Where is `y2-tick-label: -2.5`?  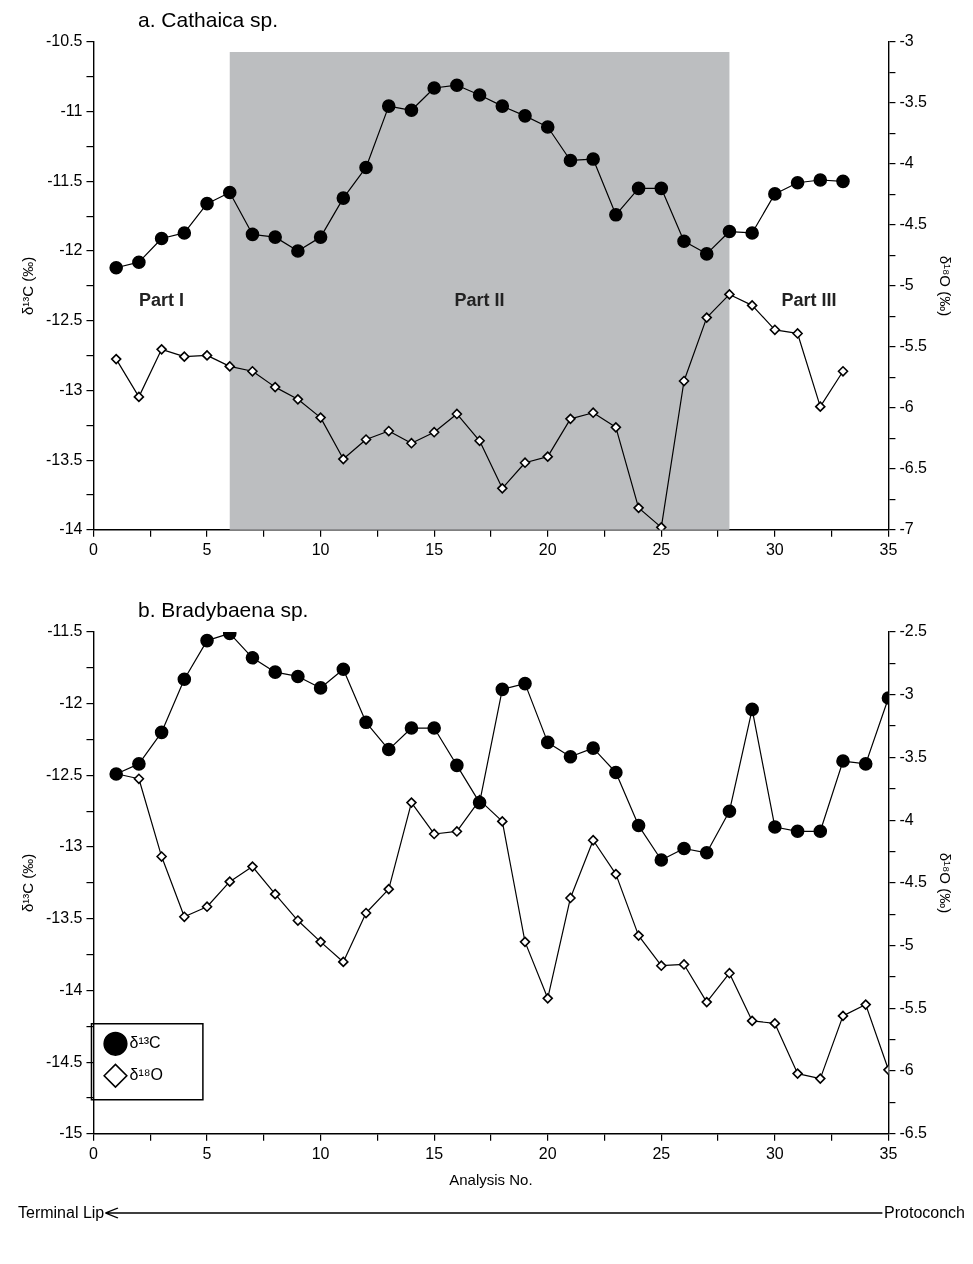
y2-tick-label: -2.5 is located at coordinates (913, 631).